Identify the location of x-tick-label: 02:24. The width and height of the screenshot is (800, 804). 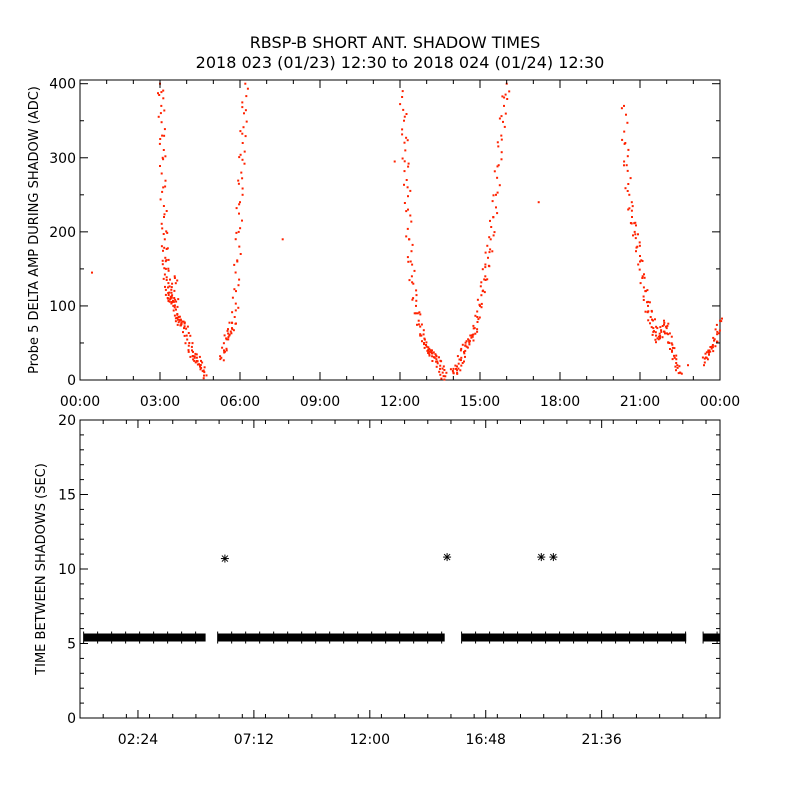
(138, 740).